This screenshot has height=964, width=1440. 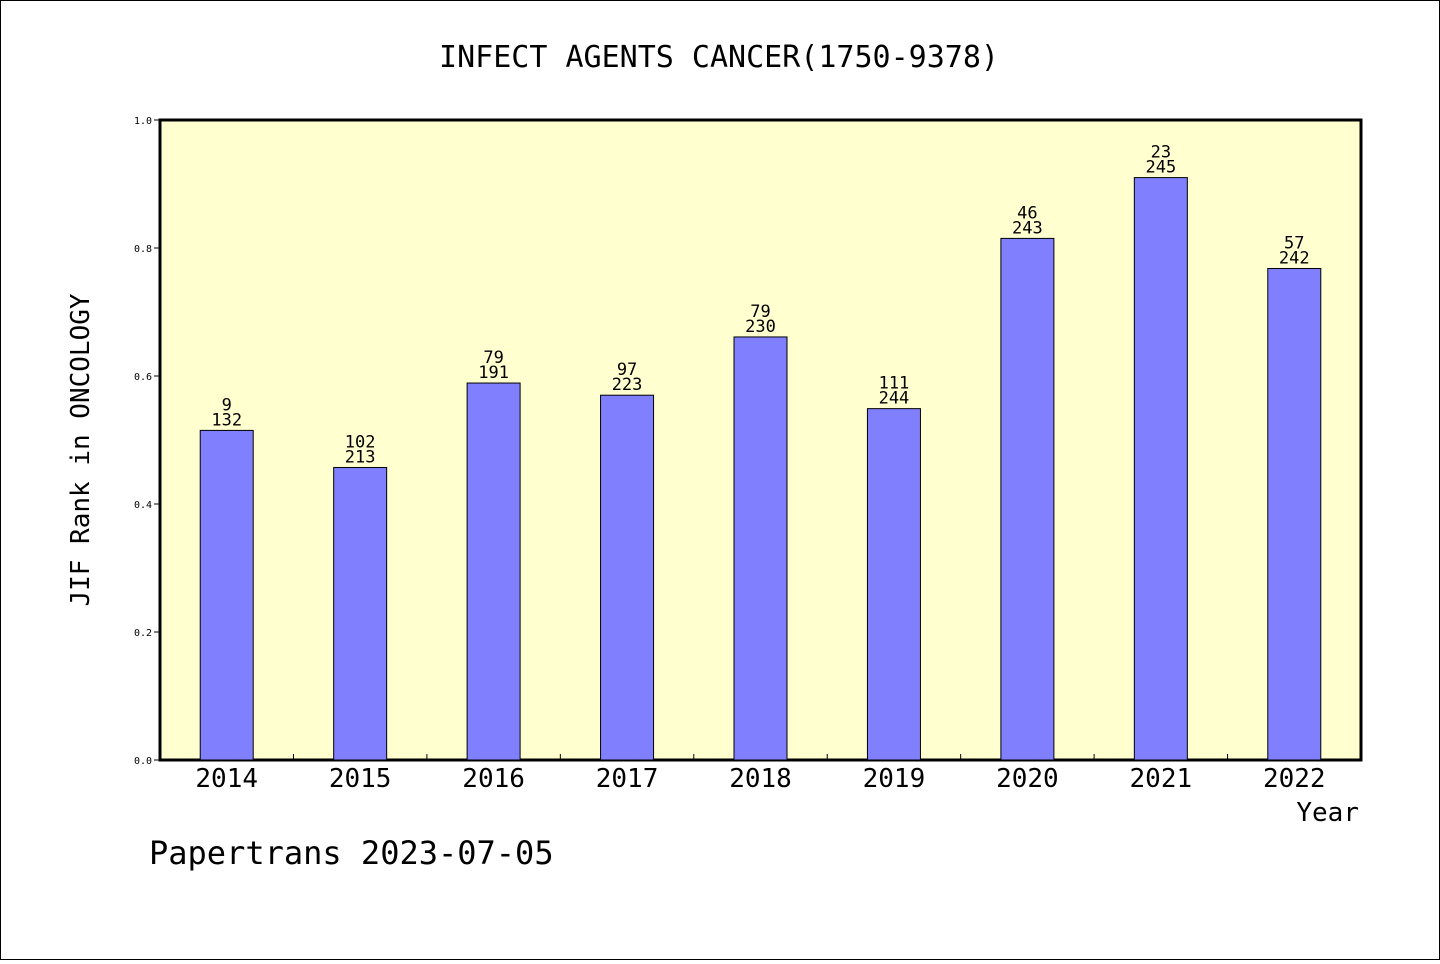 I want to click on bar-rank-label: 46, so click(x=1027, y=213).